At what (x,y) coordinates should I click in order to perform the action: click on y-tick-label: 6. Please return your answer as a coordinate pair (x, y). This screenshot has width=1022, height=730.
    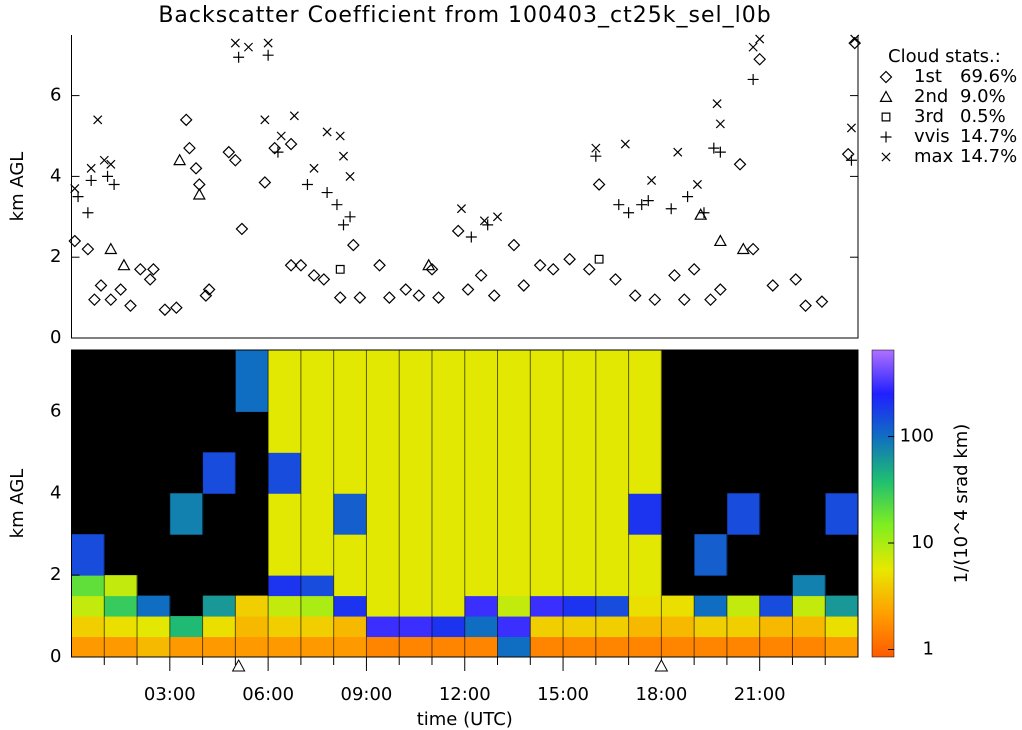
    Looking at the image, I should click on (55, 410).